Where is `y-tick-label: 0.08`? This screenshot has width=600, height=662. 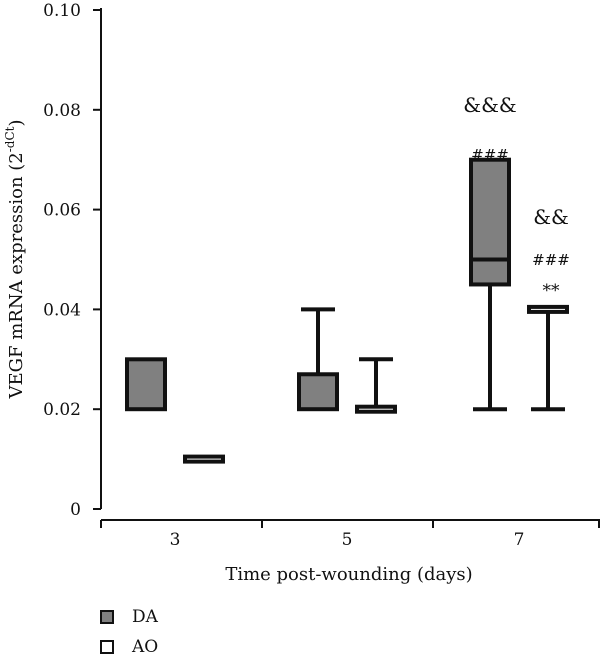
y-tick-label: 0.08 is located at coordinates (62, 111).